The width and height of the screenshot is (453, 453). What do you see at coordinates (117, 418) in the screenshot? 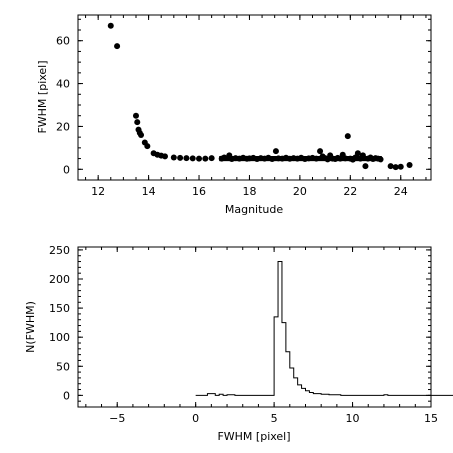
I see `x-tick-label: −5` at bounding box center [117, 418].